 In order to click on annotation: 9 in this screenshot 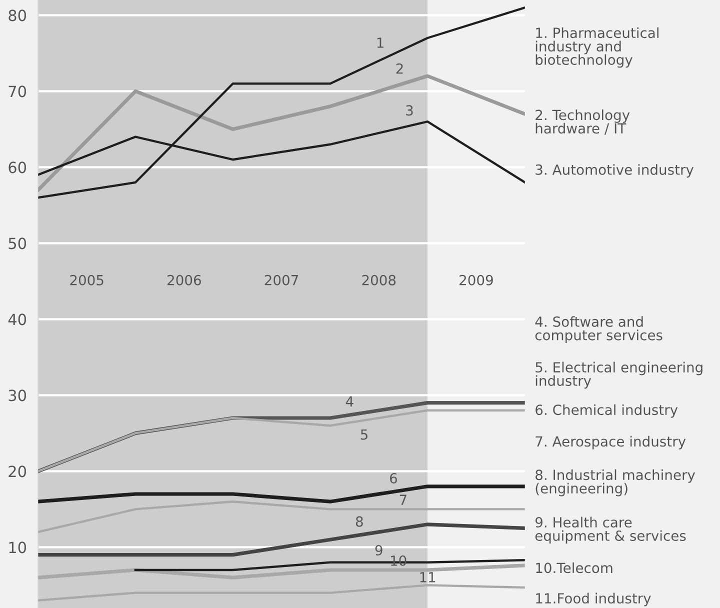, I will do `click(378, 550)`.